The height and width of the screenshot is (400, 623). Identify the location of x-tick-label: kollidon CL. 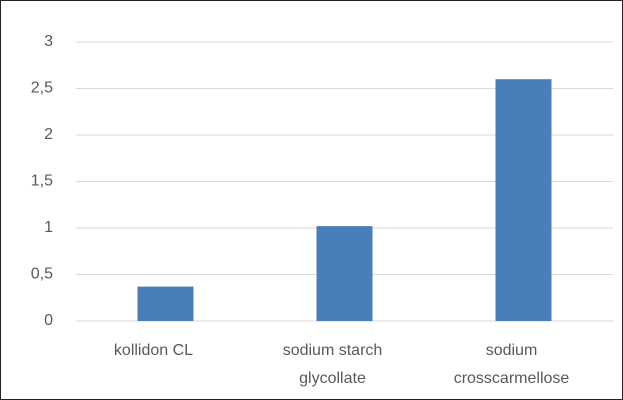
(153, 350).